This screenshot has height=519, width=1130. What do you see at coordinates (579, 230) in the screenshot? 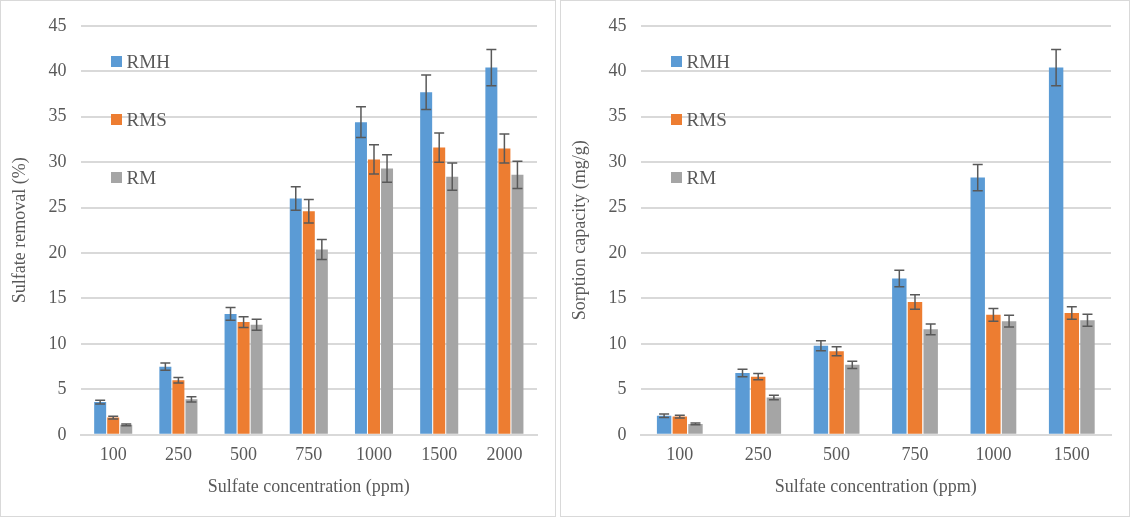
I see `y-axis-title: Sorption capacity (mg/g)` at bounding box center [579, 230].